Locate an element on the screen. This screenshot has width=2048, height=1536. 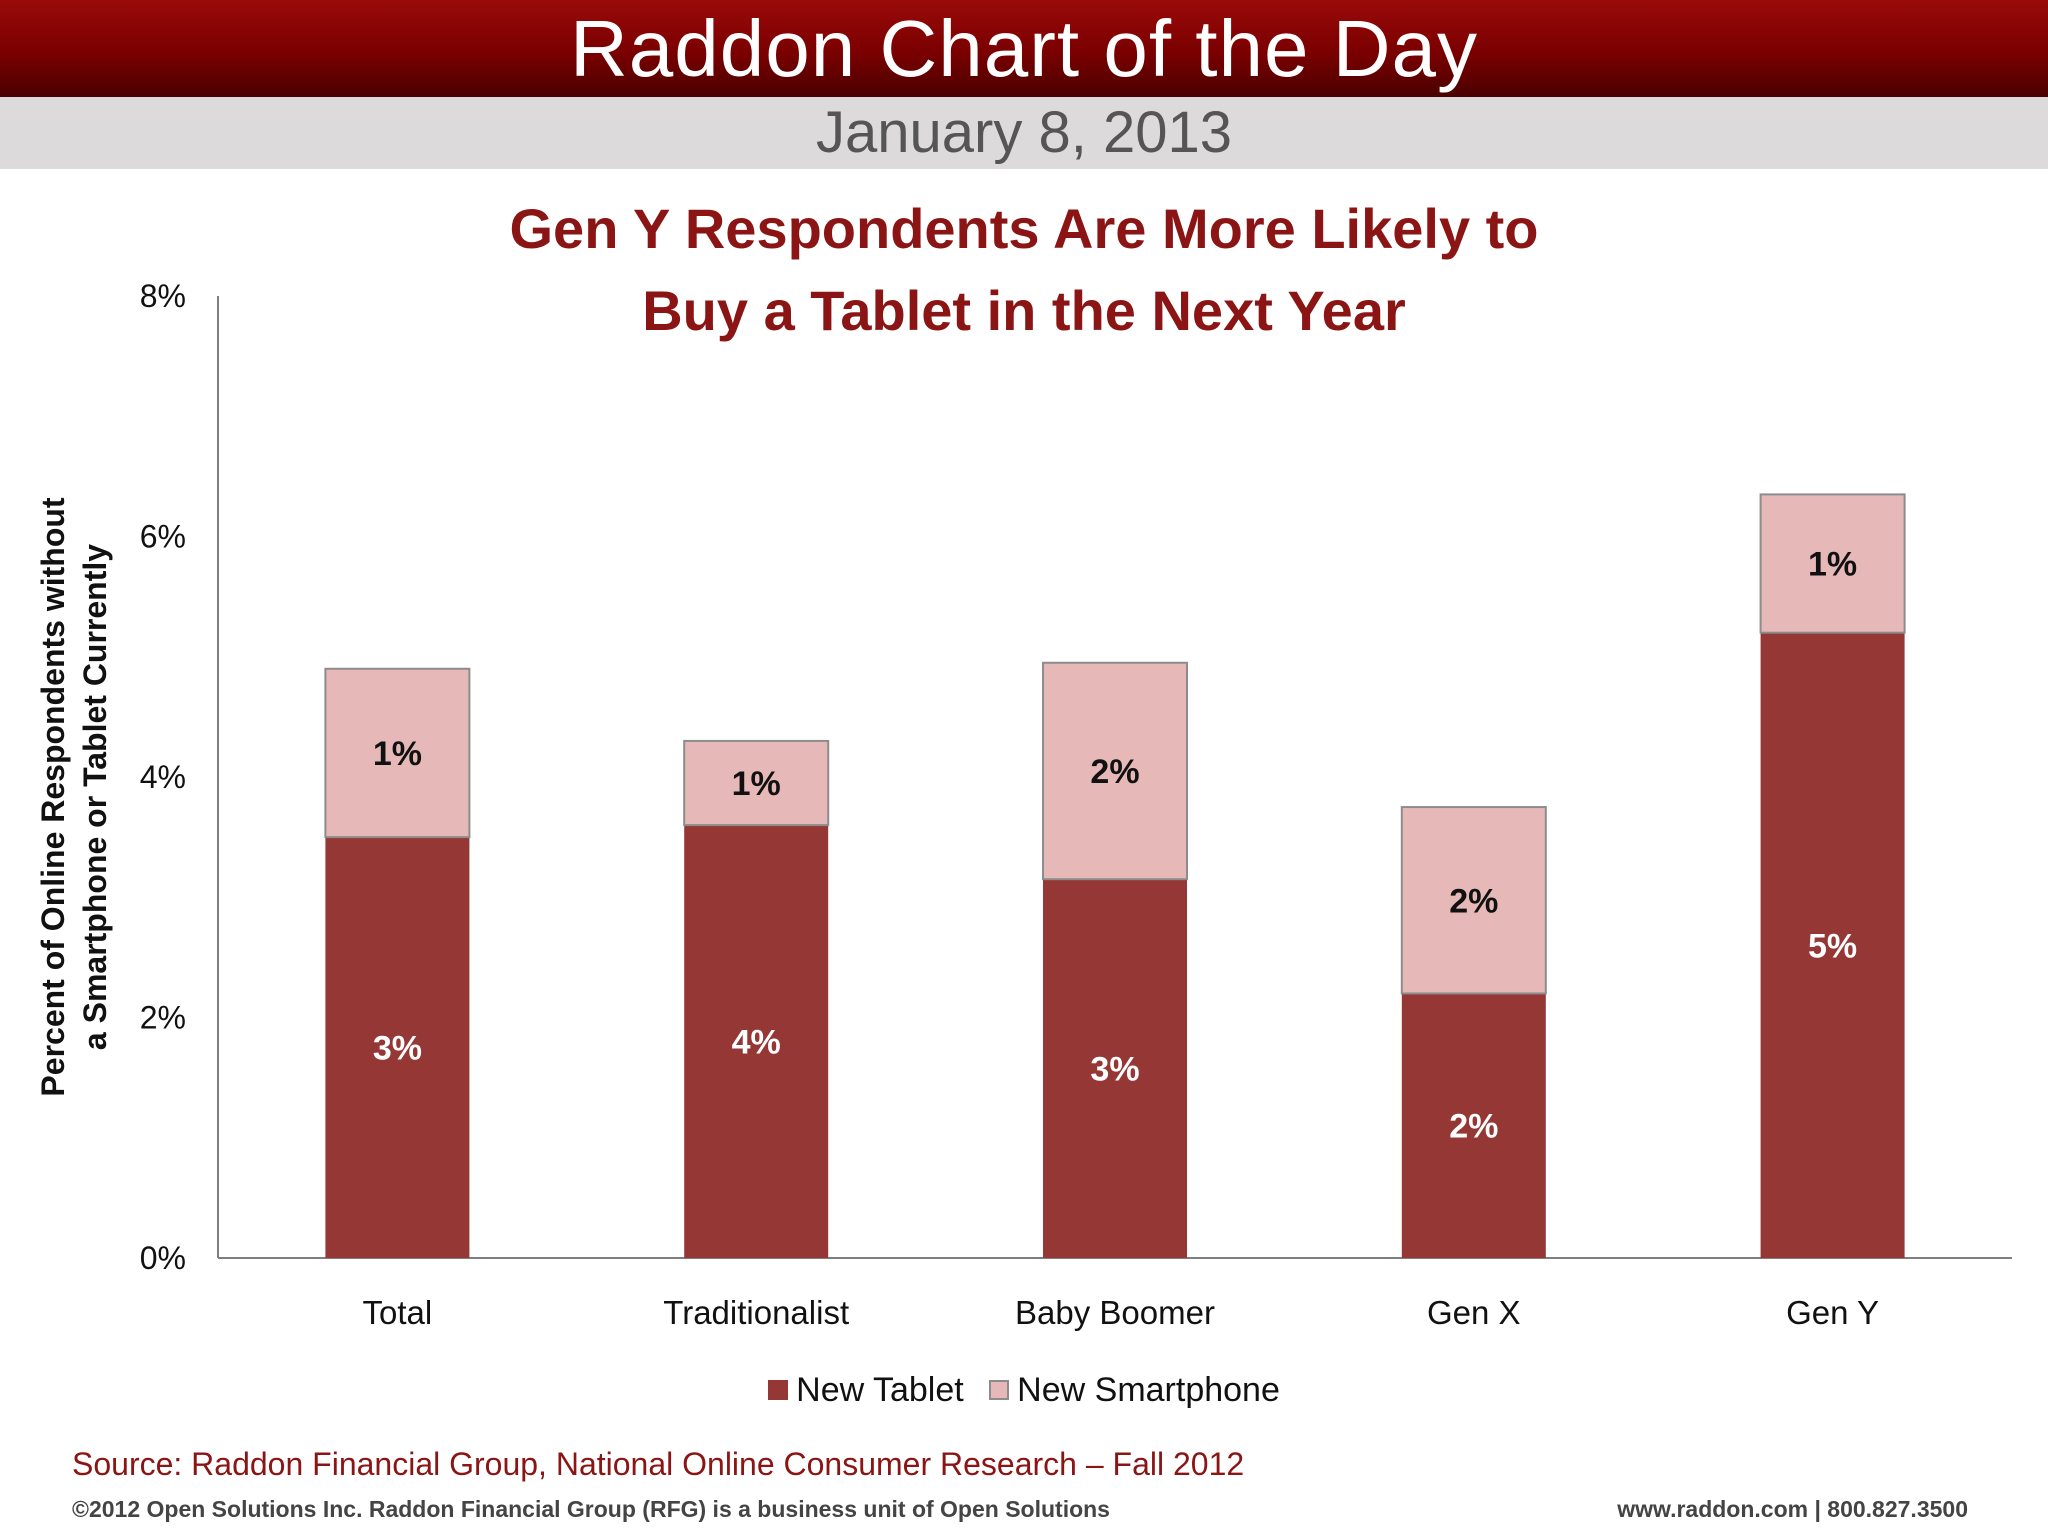
header-date: January 8, 2013 is located at coordinates (1024, 132).